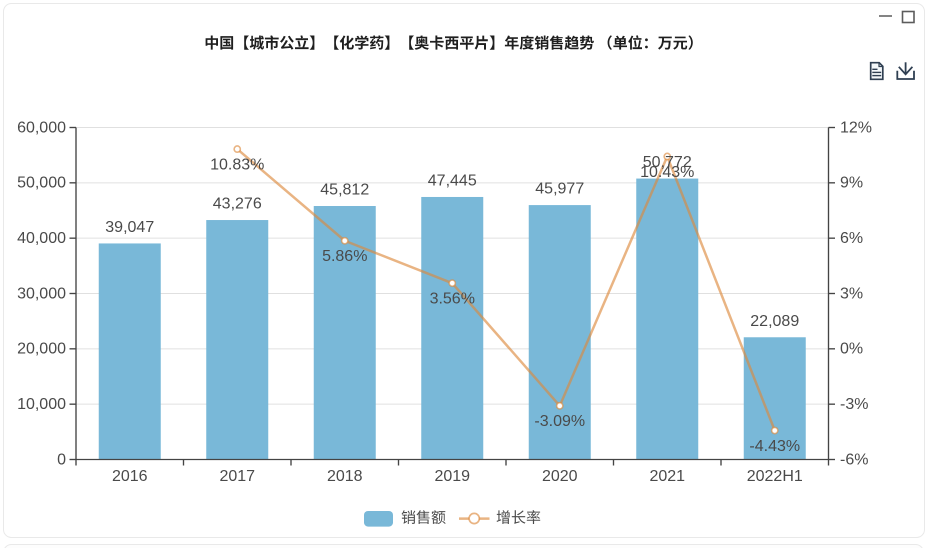  I want to click on svg-text: 2017, so click(237, 476).